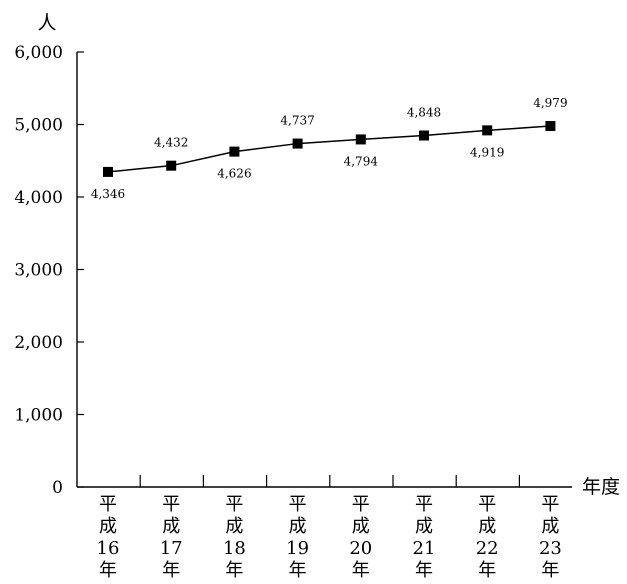  Describe the element at coordinates (297, 121) in the screenshot. I see `data-label: 4,737` at that location.